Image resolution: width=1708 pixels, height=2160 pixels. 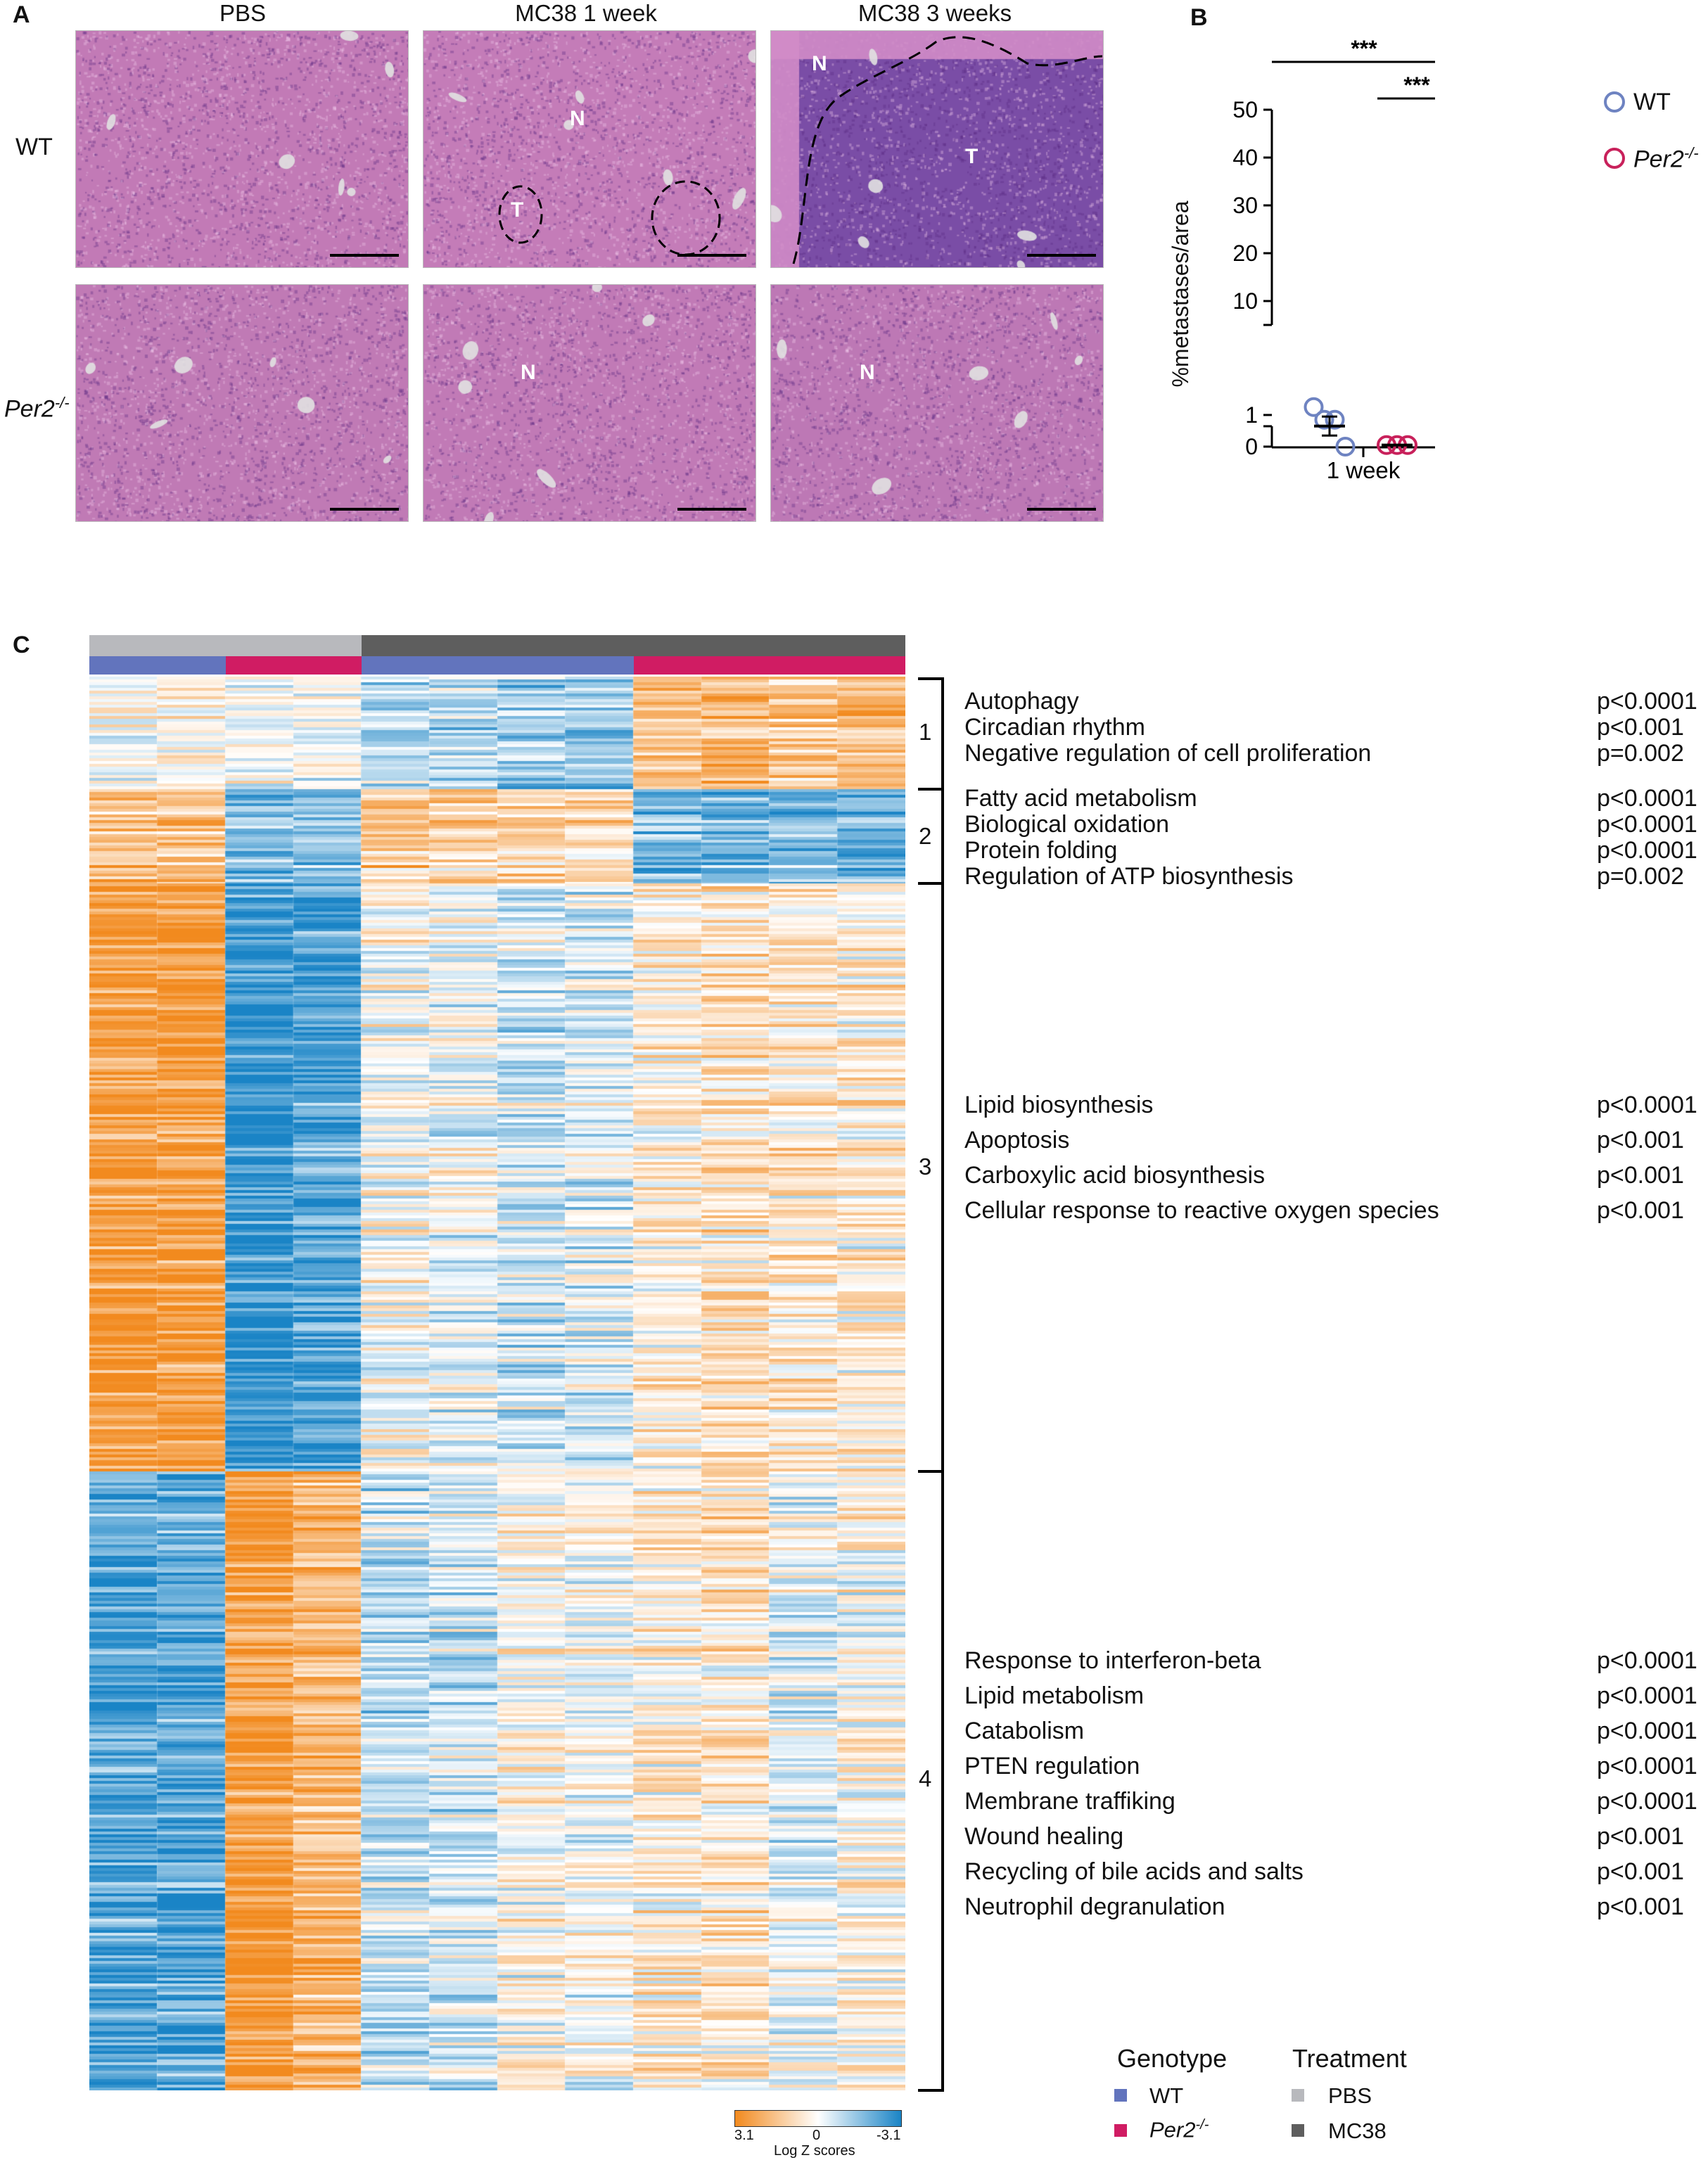 I want to click on column-title-pbs: PBS, so click(x=243, y=13).